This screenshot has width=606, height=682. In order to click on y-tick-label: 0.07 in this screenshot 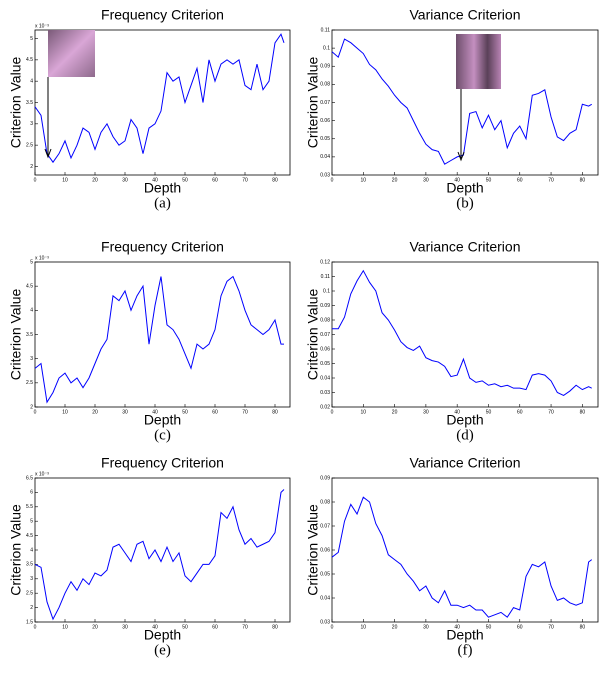, I will do `click(325, 335)`.